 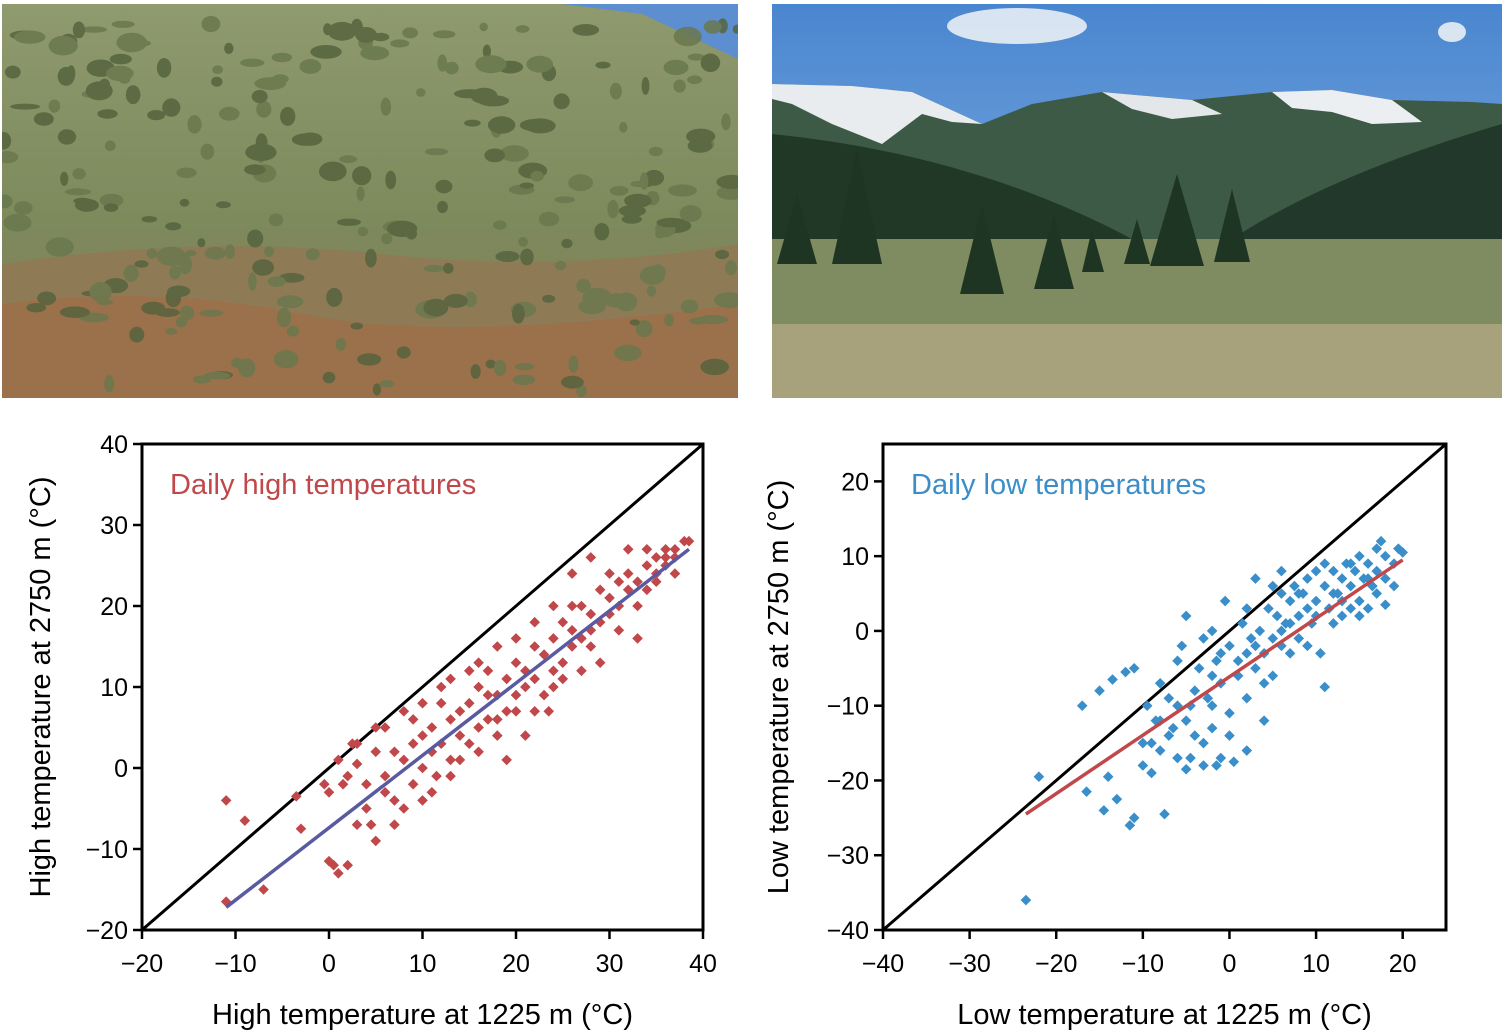 I want to click on x-tick-label: 30, so click(x=610, y=964).